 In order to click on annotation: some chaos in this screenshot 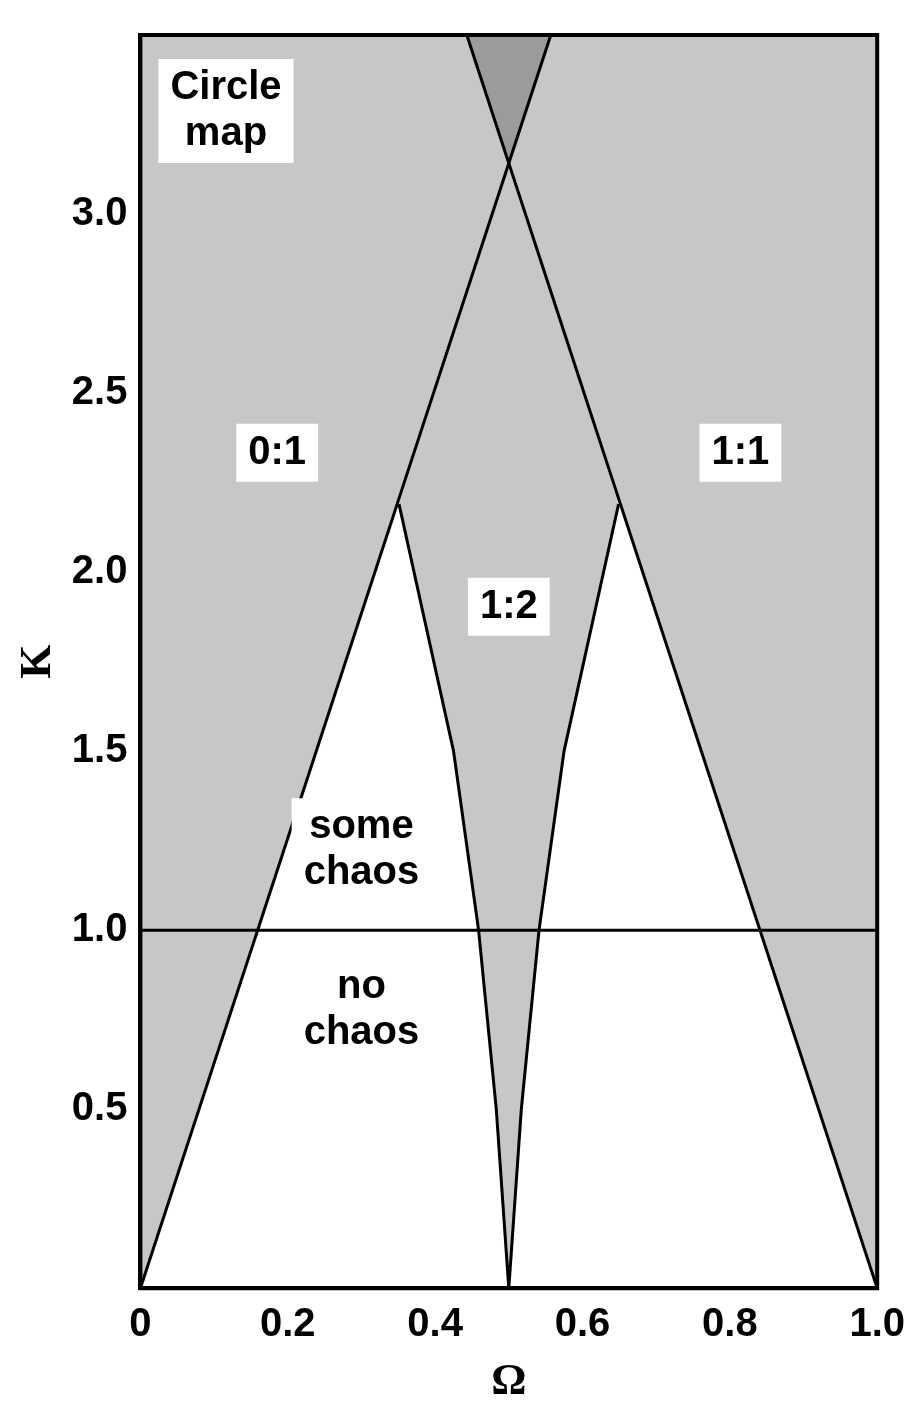, I will do `click(361, 847)`.